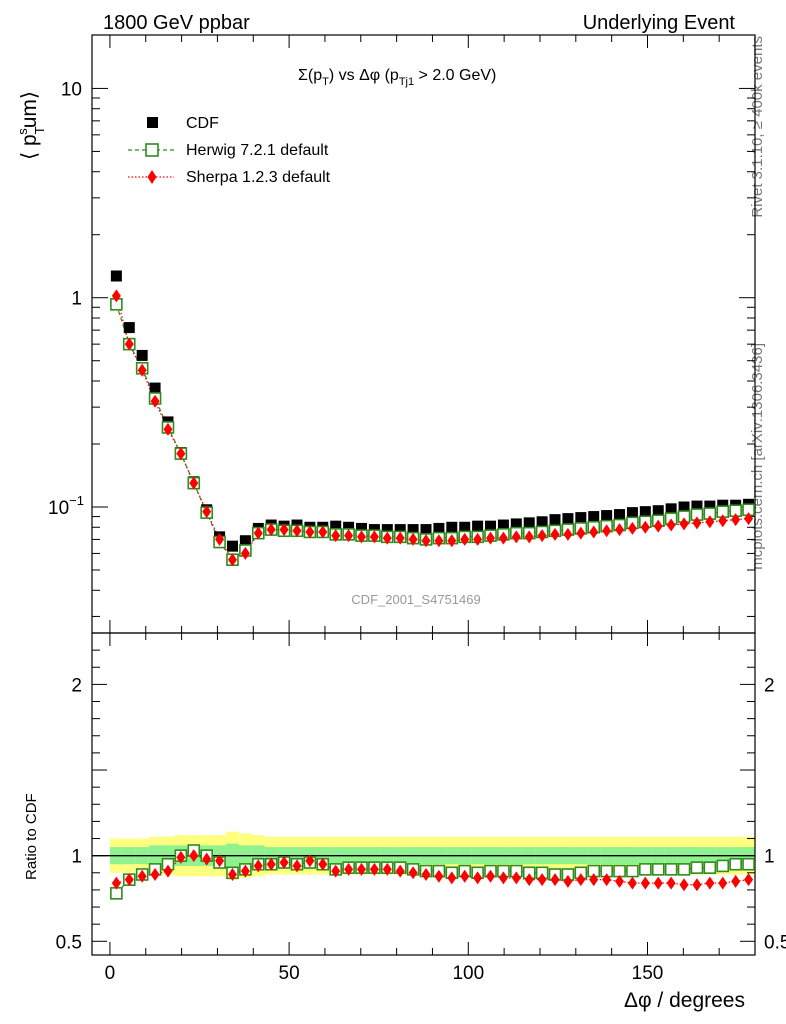 Image resolution: width=786 pixels, height=1024 pixels. What do you see at coordinates (76, 685) in the screenshot?
I see `ratio-y-tick-label: 2` at bounding box center [76, 685].